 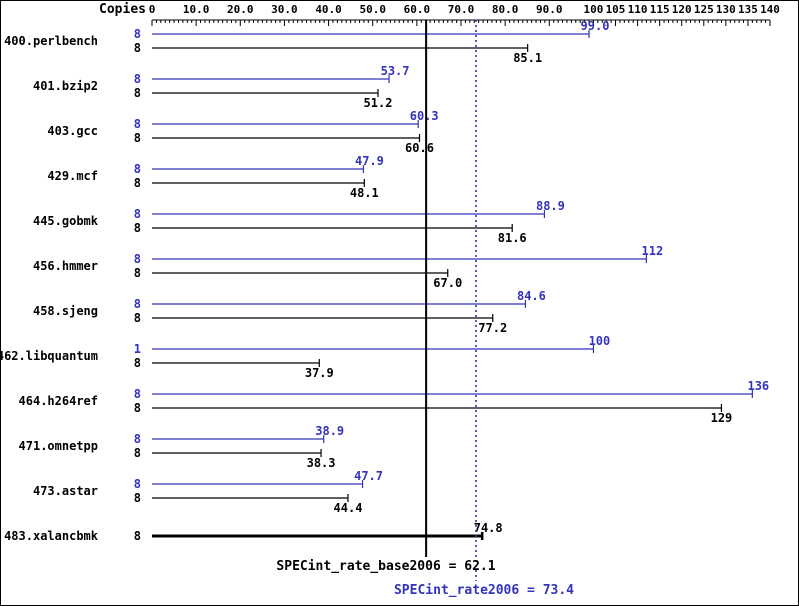 I want to click on axis-tick-label: 0, so click(x=152, y=9).